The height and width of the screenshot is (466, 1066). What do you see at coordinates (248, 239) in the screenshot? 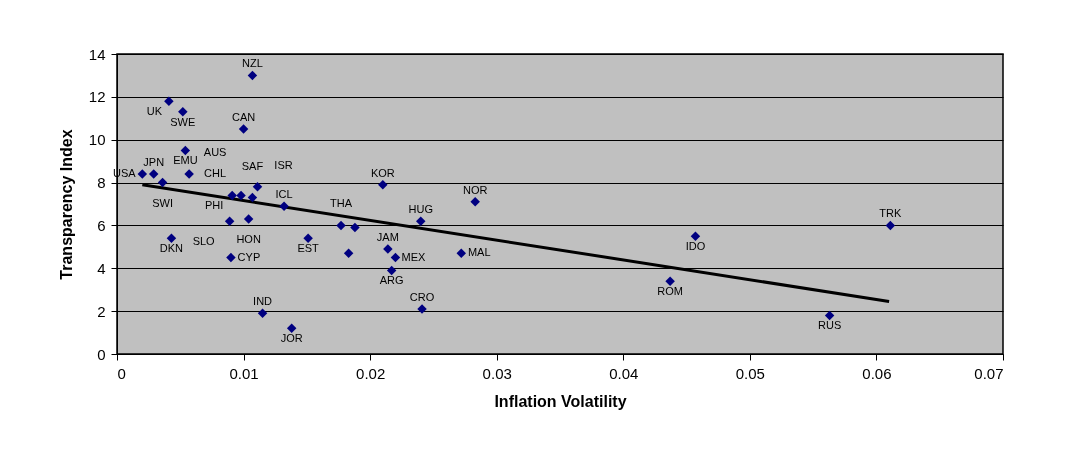
I see `annotation: HON` at bounding box center [248, 239].